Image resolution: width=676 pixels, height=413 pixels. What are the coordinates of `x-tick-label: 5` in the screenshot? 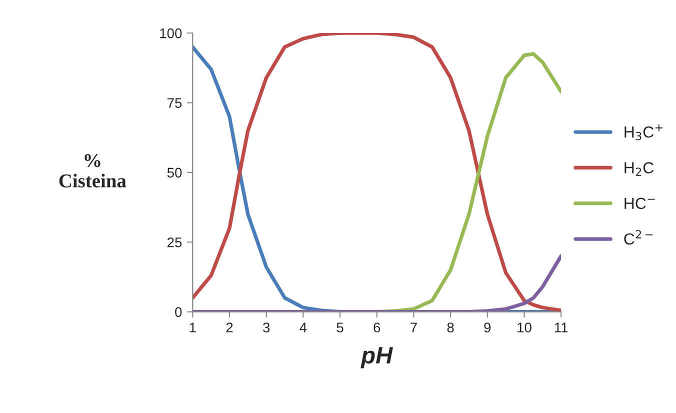 It's located at (340, 327).